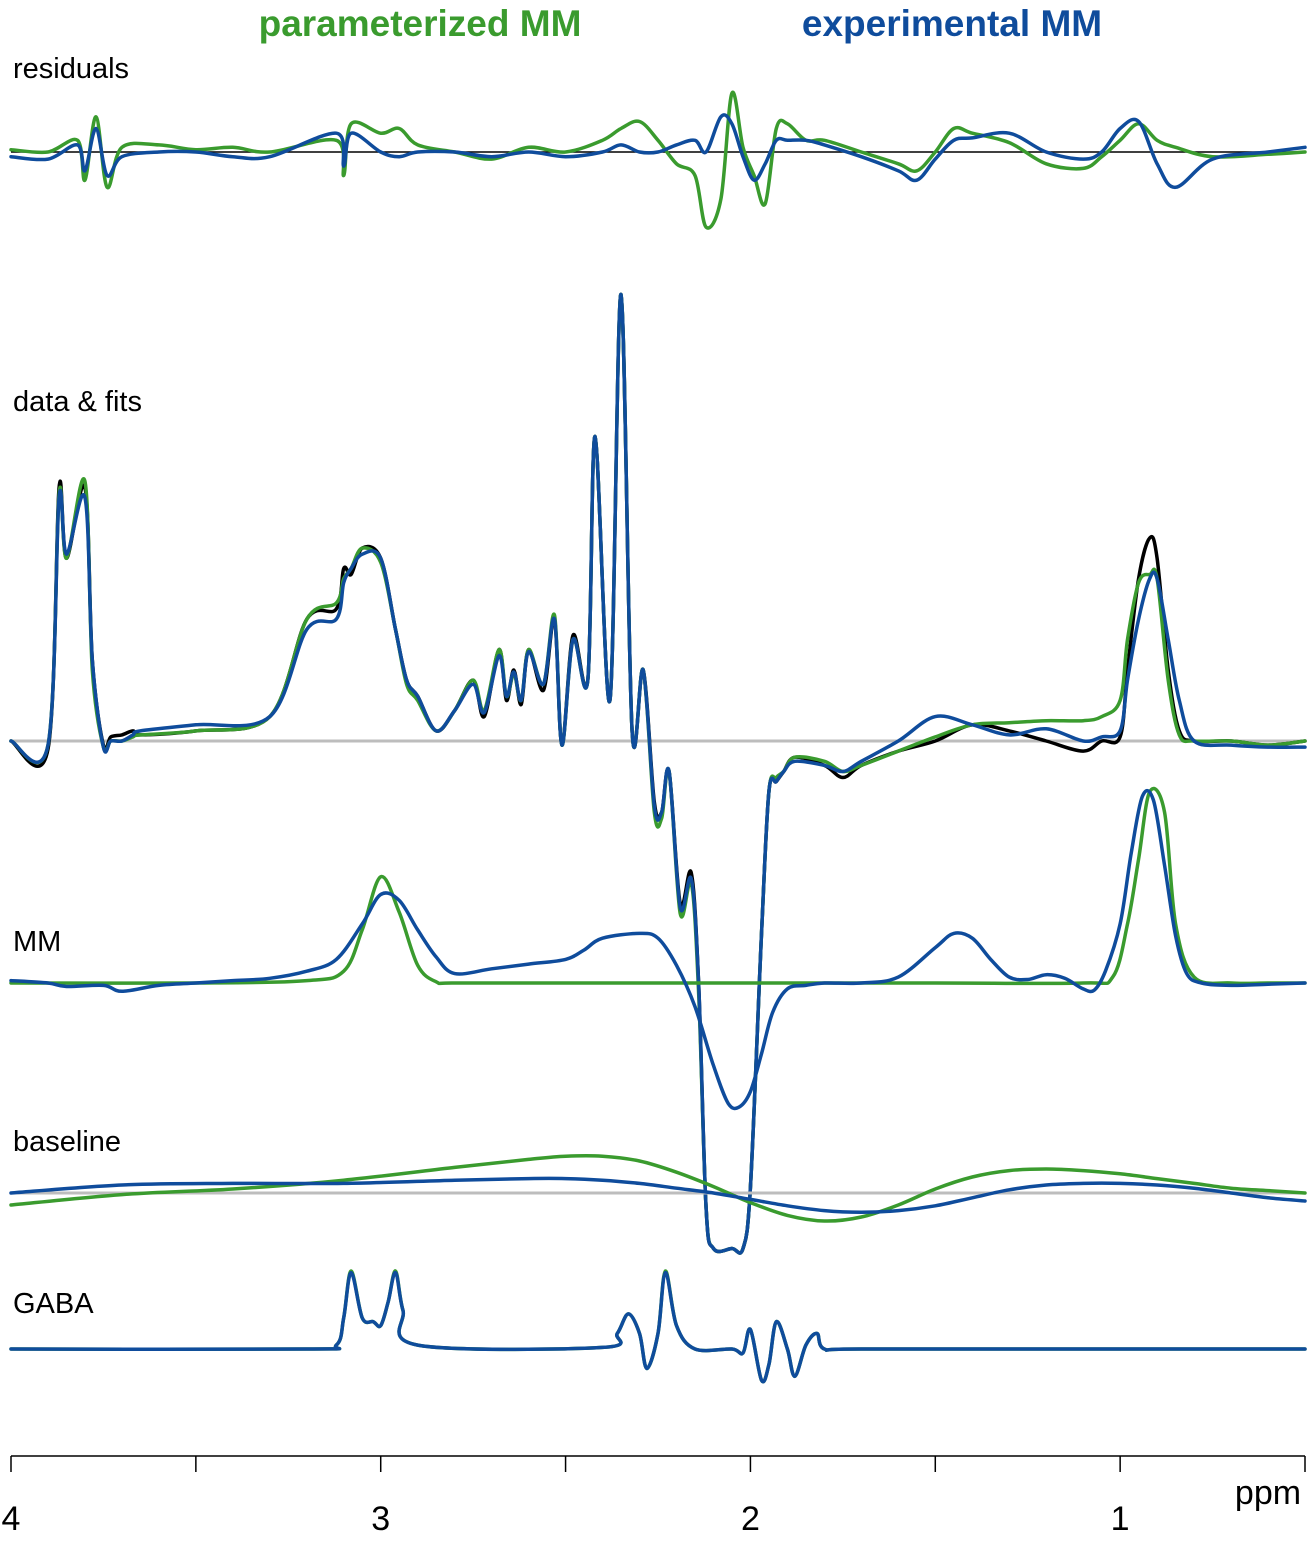  I want to click on x-tick-label-2: 2, so click(750, 1519).